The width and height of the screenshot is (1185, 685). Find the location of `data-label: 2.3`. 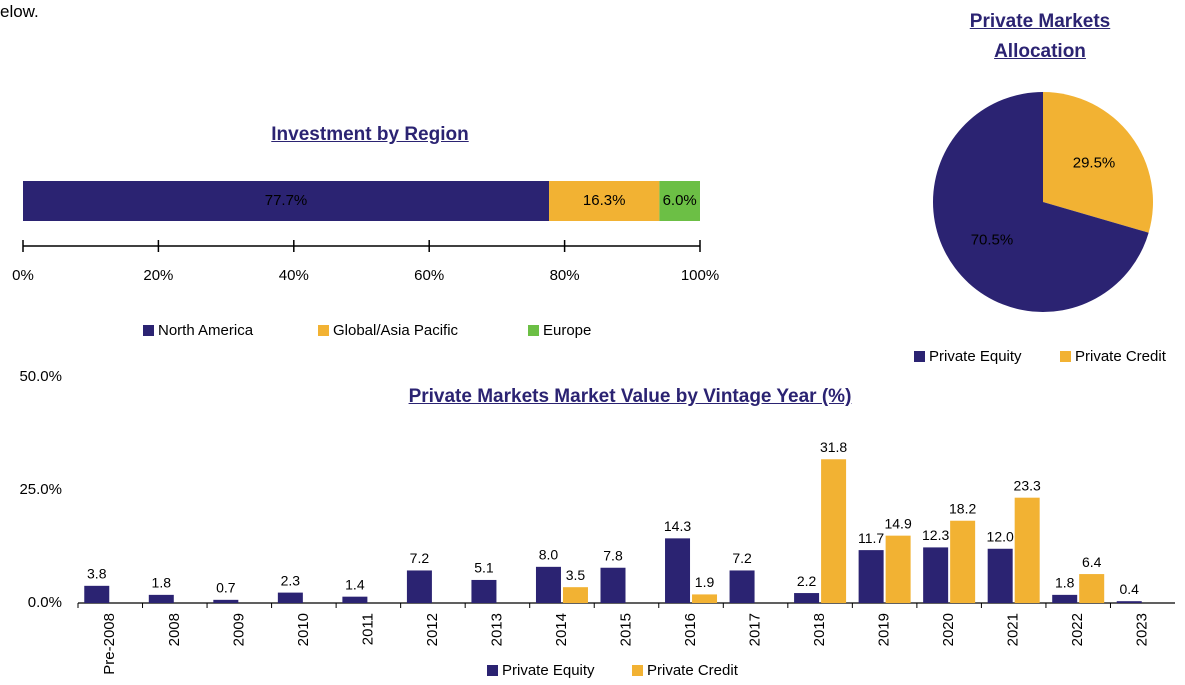

data-label: 2.3 is located at coordinates (291, 580).